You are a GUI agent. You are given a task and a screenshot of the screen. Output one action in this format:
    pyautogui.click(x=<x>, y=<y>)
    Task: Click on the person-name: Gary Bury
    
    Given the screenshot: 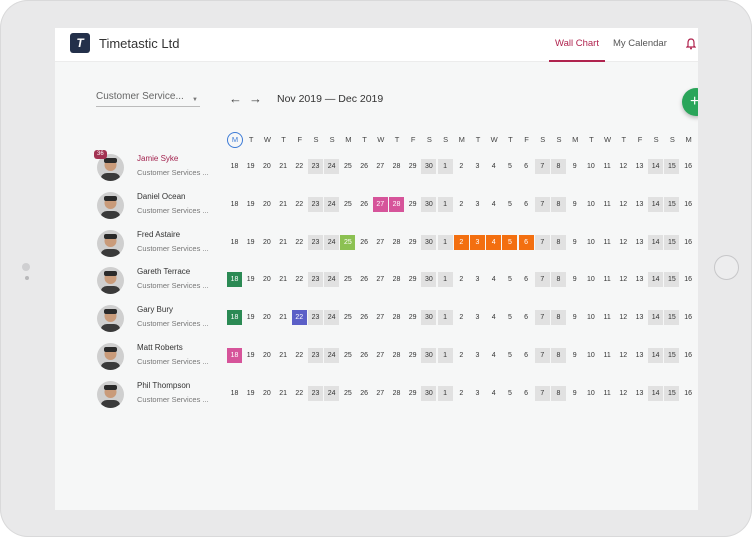 What is the action you would take?
    pyautogui.click(x=155, y=310)
    